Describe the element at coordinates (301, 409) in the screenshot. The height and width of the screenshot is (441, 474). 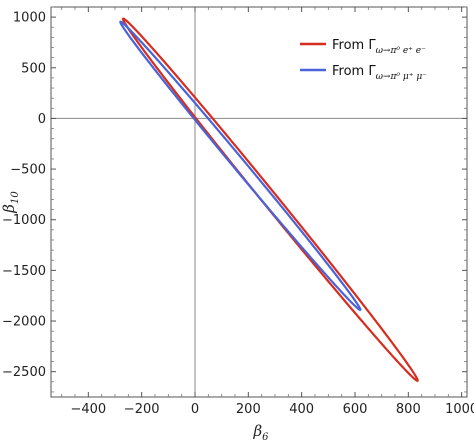
I see `x-tick-label: 400` at that location.